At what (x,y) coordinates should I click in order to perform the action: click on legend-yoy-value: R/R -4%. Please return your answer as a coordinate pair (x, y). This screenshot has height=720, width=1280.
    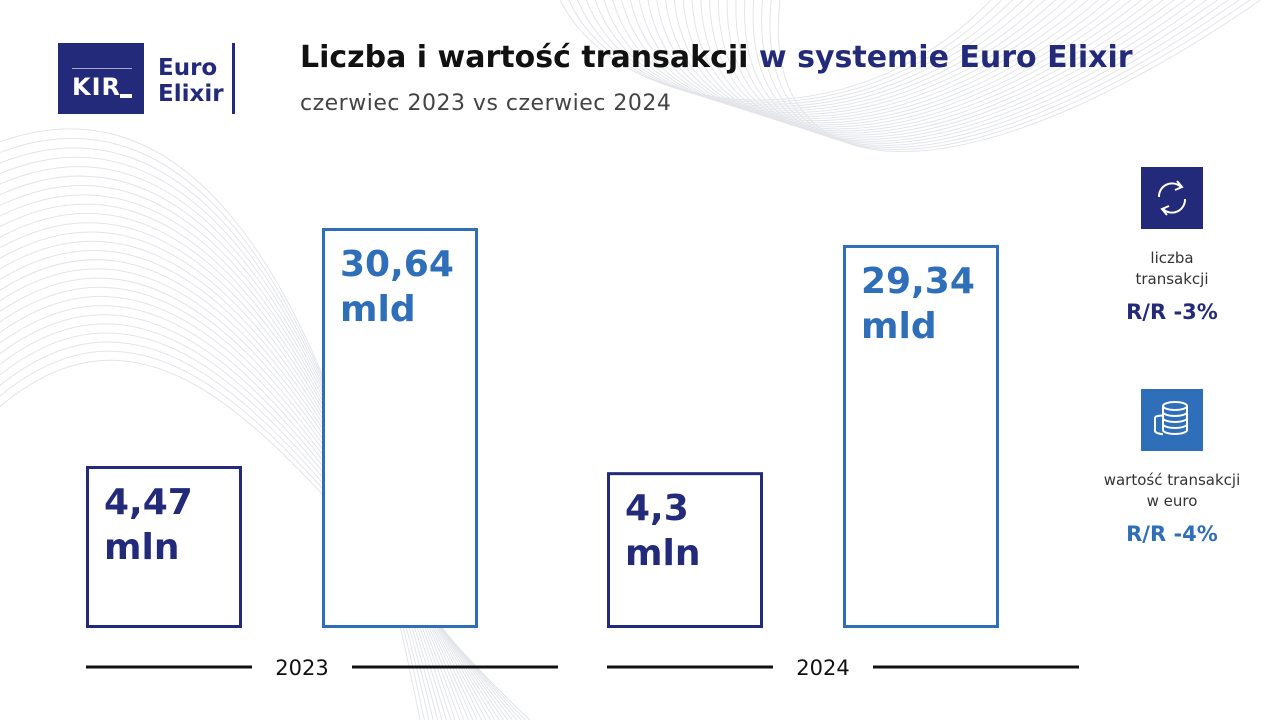
    Looking at the image, I should click on (1172, 534).